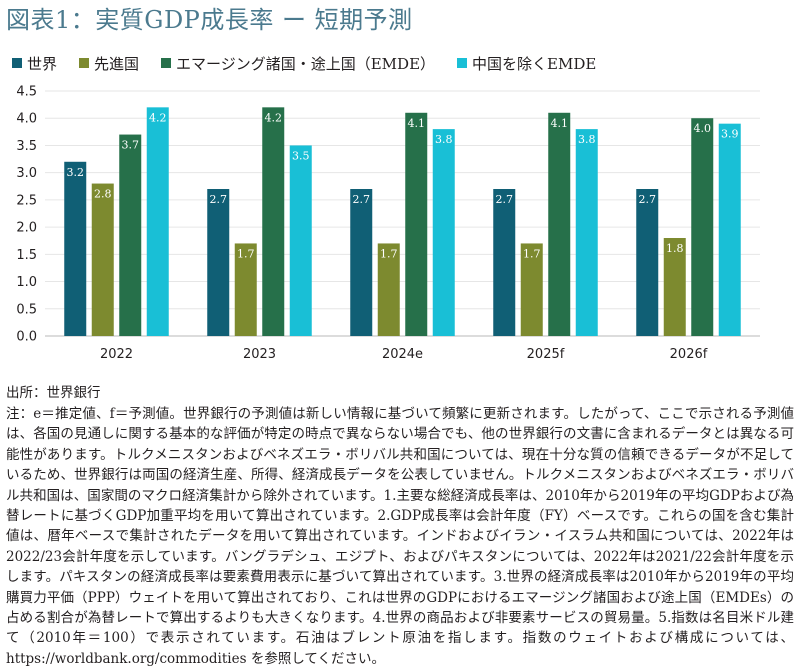  What do you see at coordinates (689, 354) in the screenshot?
I see `x-tick-label: 2026f` at bounding box center [689, 354].